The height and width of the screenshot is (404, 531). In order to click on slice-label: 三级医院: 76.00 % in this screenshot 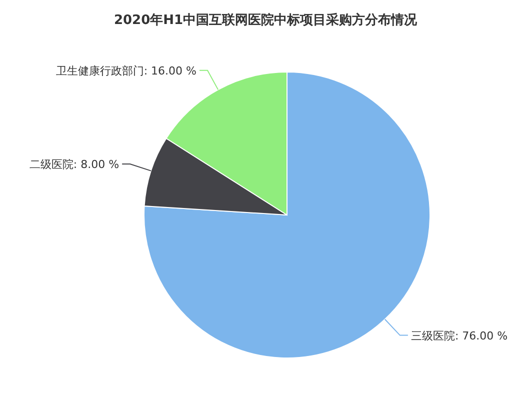, I will do `click(459, 335)`.